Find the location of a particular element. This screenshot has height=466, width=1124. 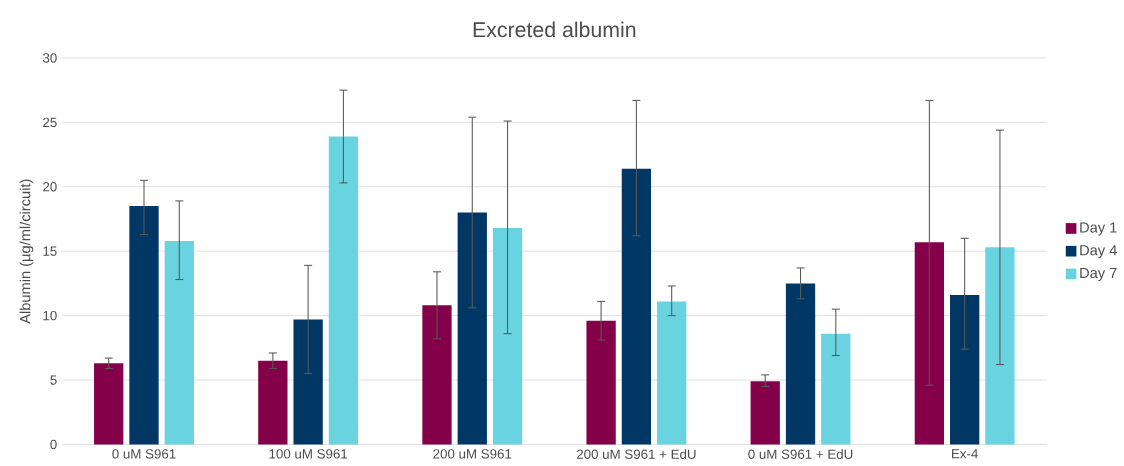

x-tick-label: 200 uM S961 + EdU is located at coordinates (636, 453).